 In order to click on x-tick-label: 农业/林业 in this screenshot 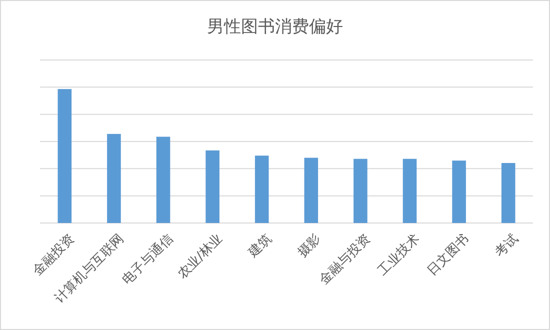, I will do `click(200, 256)`.